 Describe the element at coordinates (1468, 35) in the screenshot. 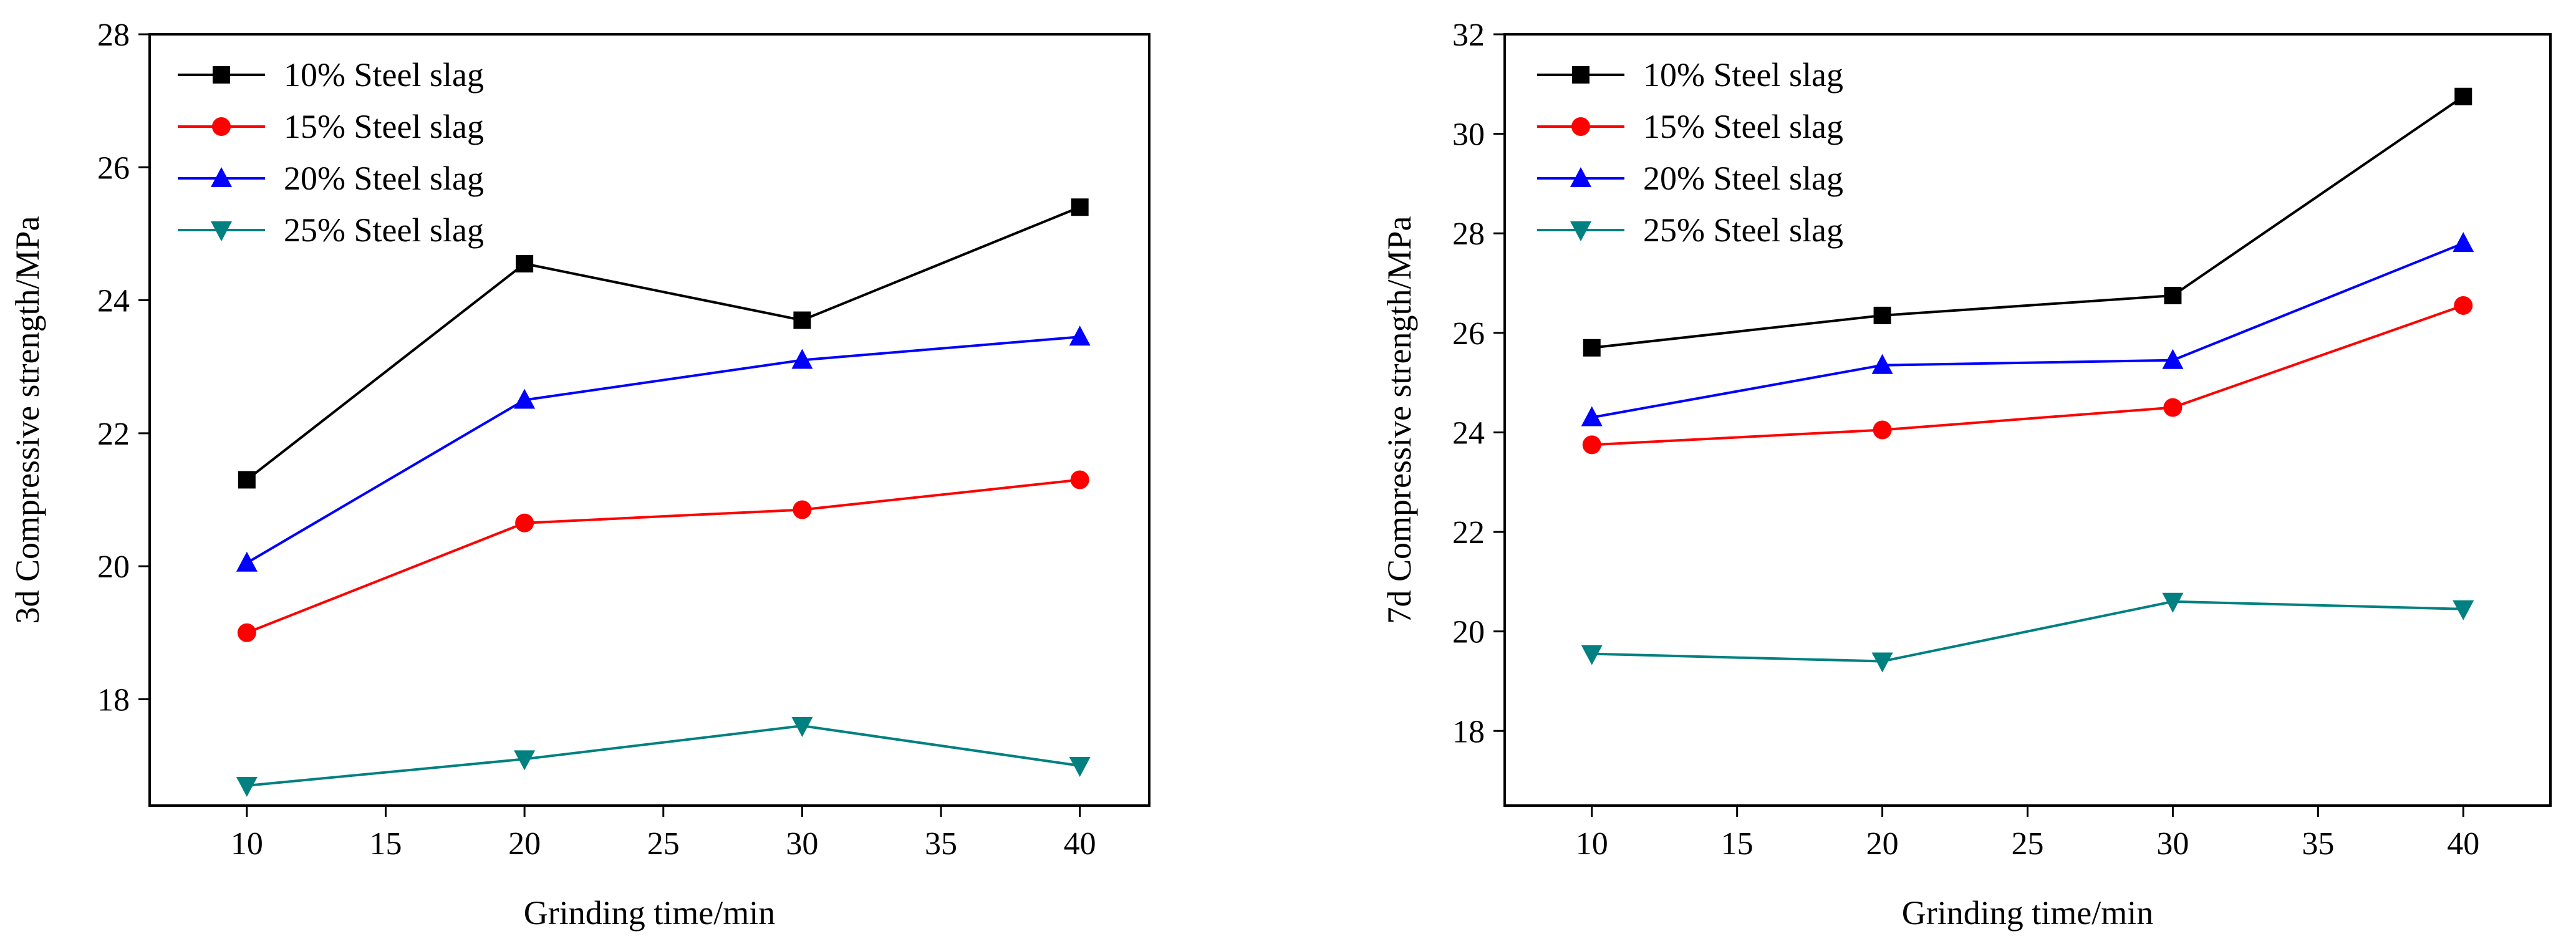

I see `y-tick-label: 32` at that location.